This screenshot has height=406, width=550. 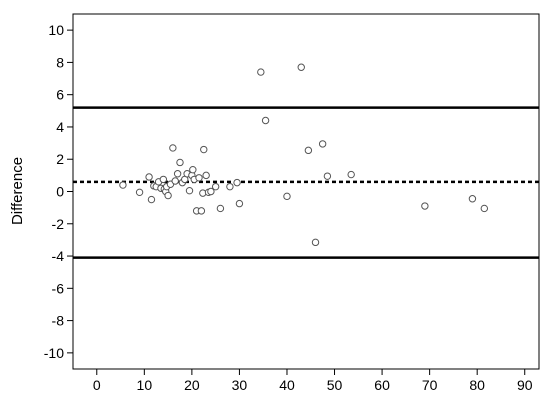 I want to click on y-tick-label: -10, so click(x=54, y=353).